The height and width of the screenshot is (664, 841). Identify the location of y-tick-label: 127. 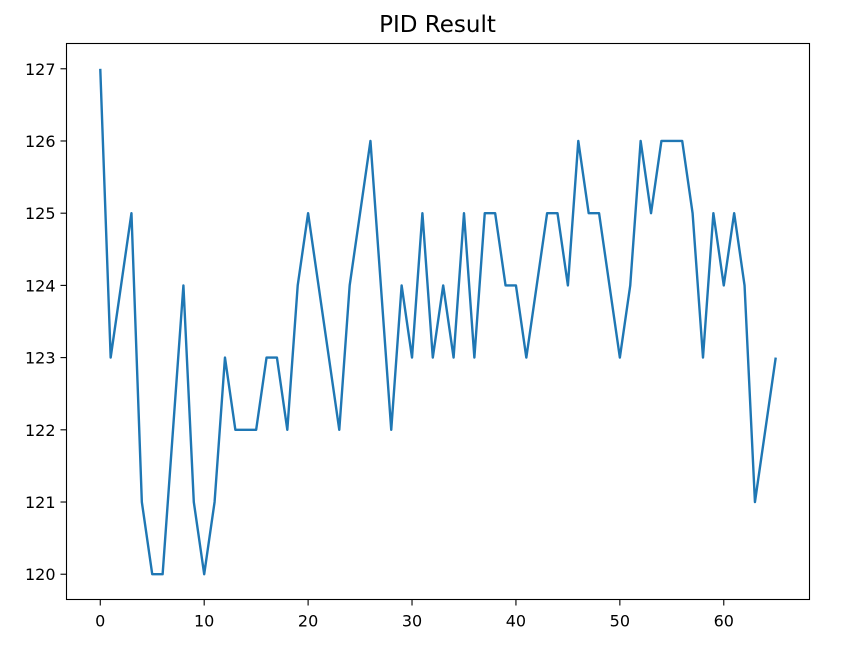
(40, 69).